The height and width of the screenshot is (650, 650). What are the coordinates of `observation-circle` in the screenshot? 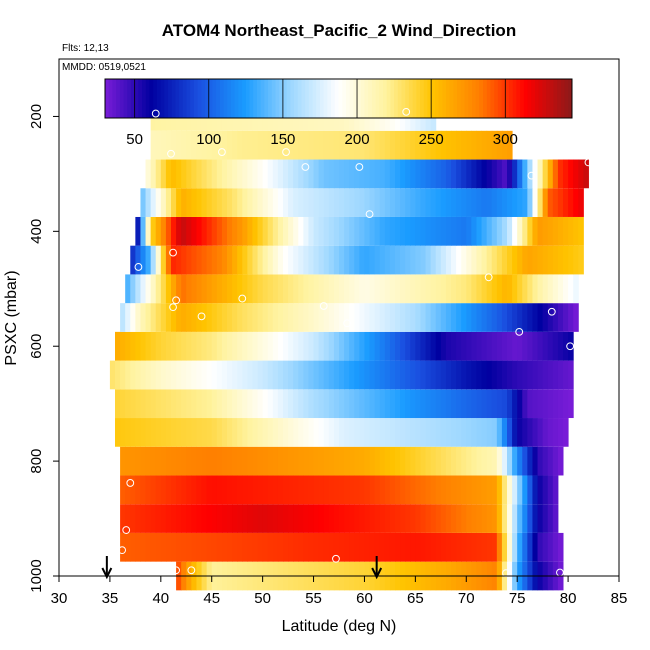 It's located at (201, 316).